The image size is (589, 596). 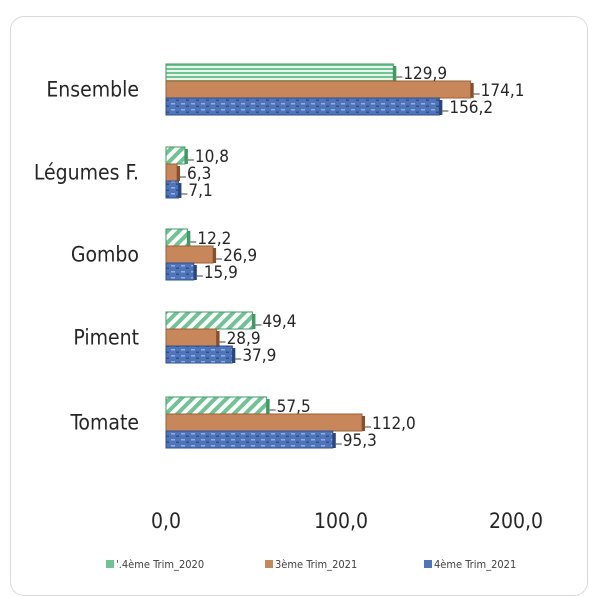 What do you see at coordinates (394, 424) in the screenshot?
I see `data-label-1-4: 112,0` at bounding box center [394, 424].